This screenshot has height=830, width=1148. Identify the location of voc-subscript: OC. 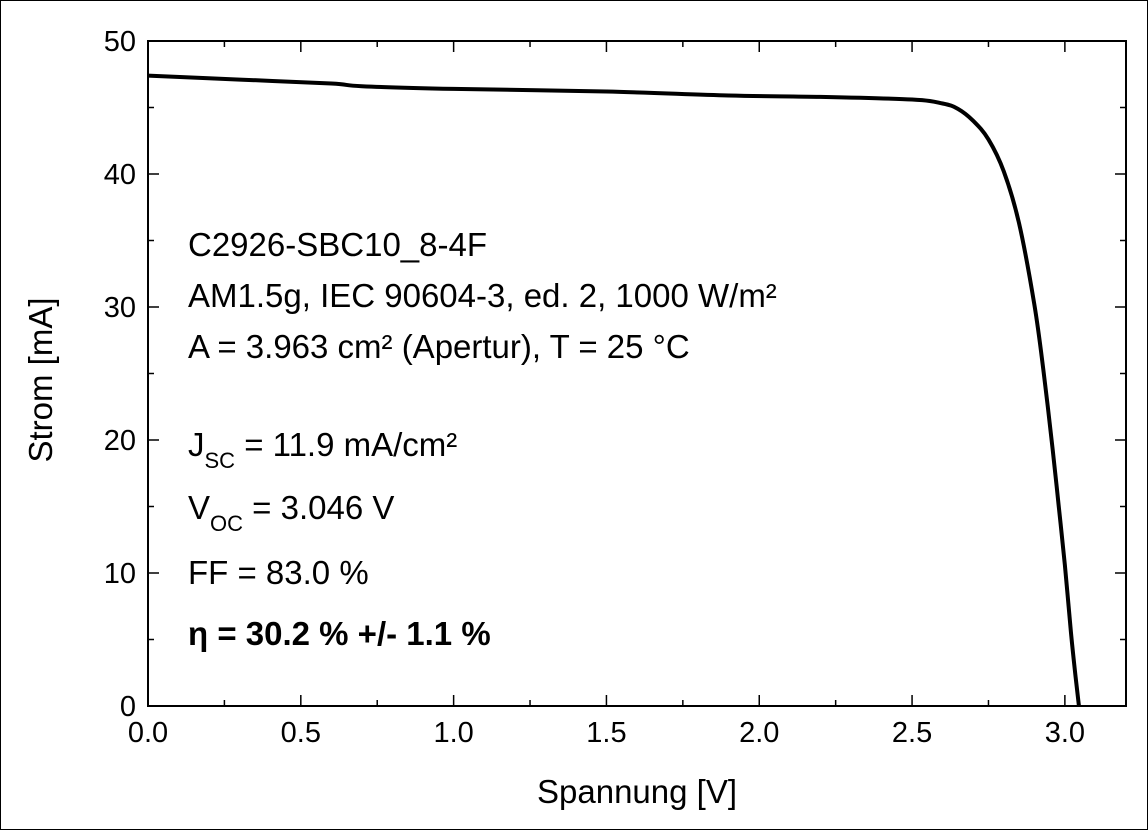
(226, 523).